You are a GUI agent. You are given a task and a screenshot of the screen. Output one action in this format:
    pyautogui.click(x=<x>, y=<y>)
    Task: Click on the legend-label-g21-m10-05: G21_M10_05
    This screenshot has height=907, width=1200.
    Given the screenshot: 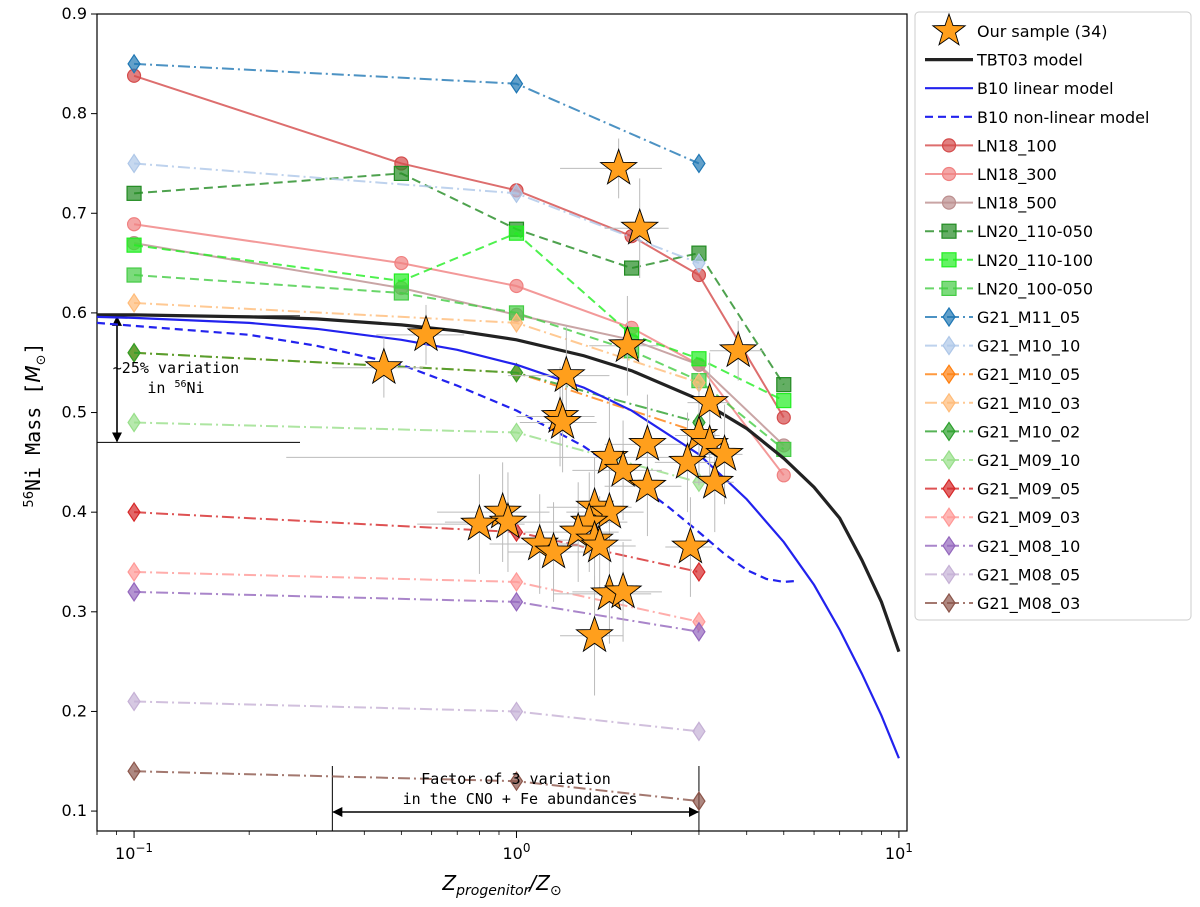 What is the action you would take?
    pyautogui.click(x=1028, y=375)
    